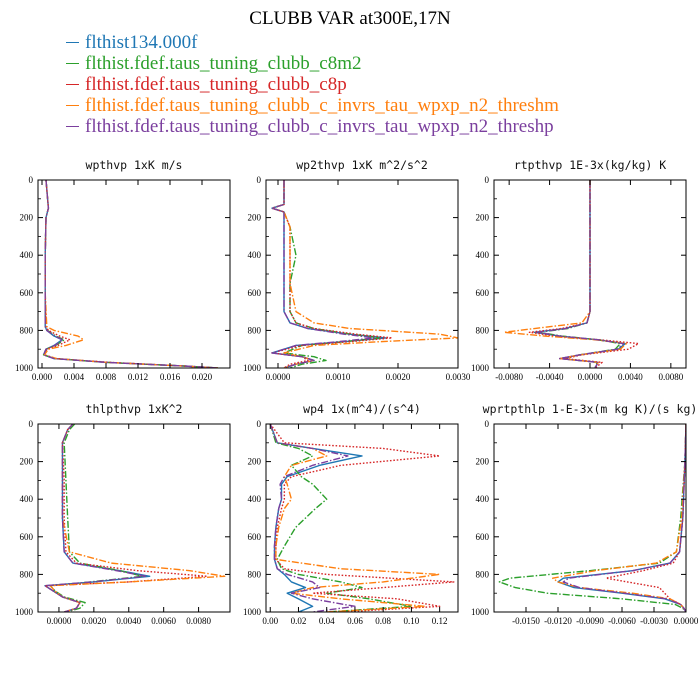  I want to click on panel-5-xtick-label: 0.00, so click(270, 621).